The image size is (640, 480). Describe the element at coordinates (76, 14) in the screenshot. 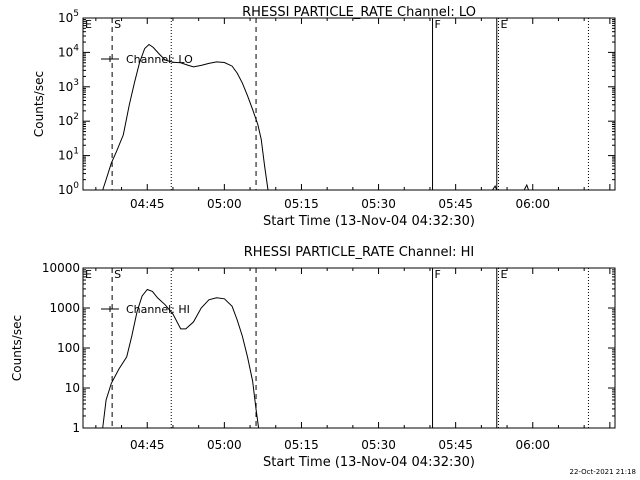

I see `y-tick-exponent: 5` at that location.